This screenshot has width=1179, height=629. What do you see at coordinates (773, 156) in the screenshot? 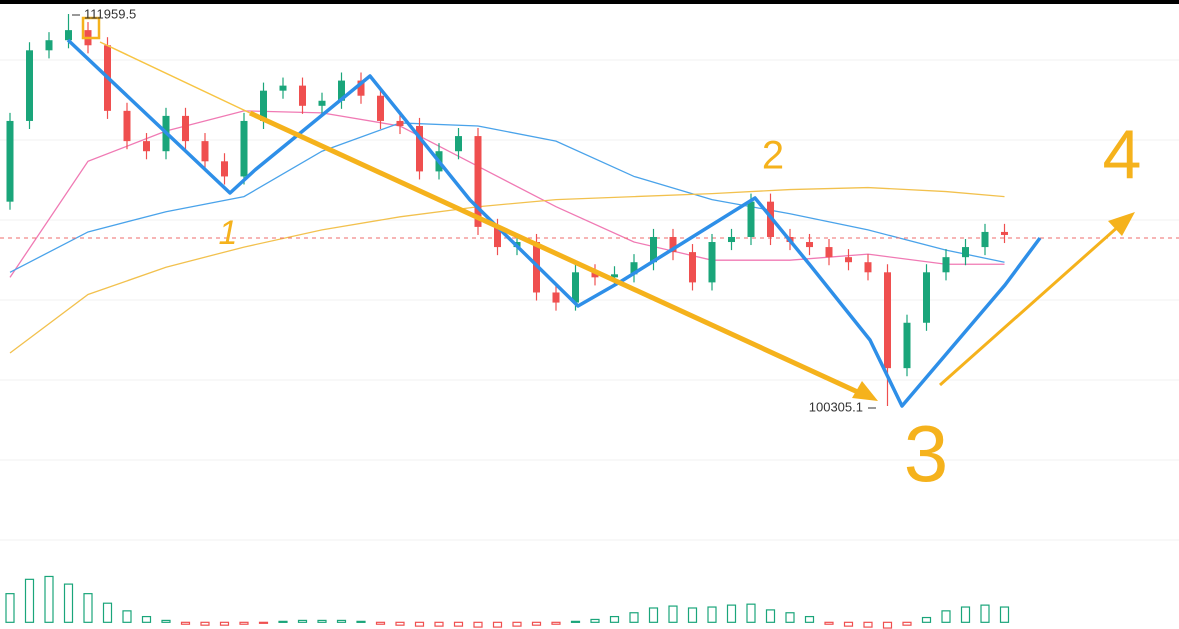
I see `wave-label: 2` at bounding box center [773, 156].